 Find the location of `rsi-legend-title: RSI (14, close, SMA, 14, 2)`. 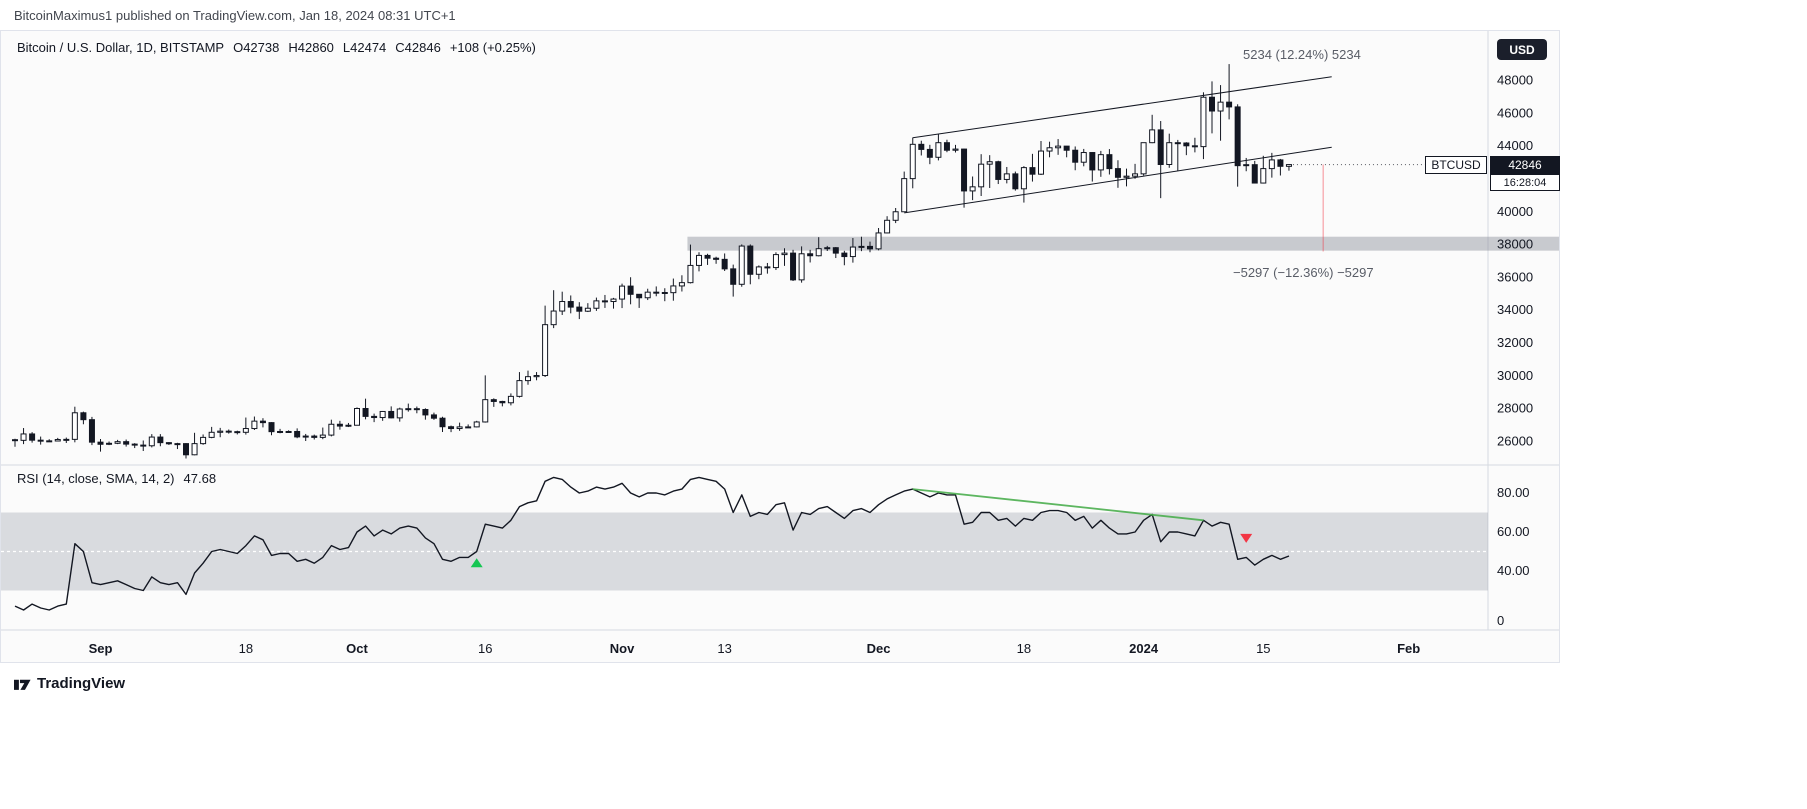

rsi-legend-title: RSI (14, close, SMA, 14, 2) is located at coordinates (96, 478).